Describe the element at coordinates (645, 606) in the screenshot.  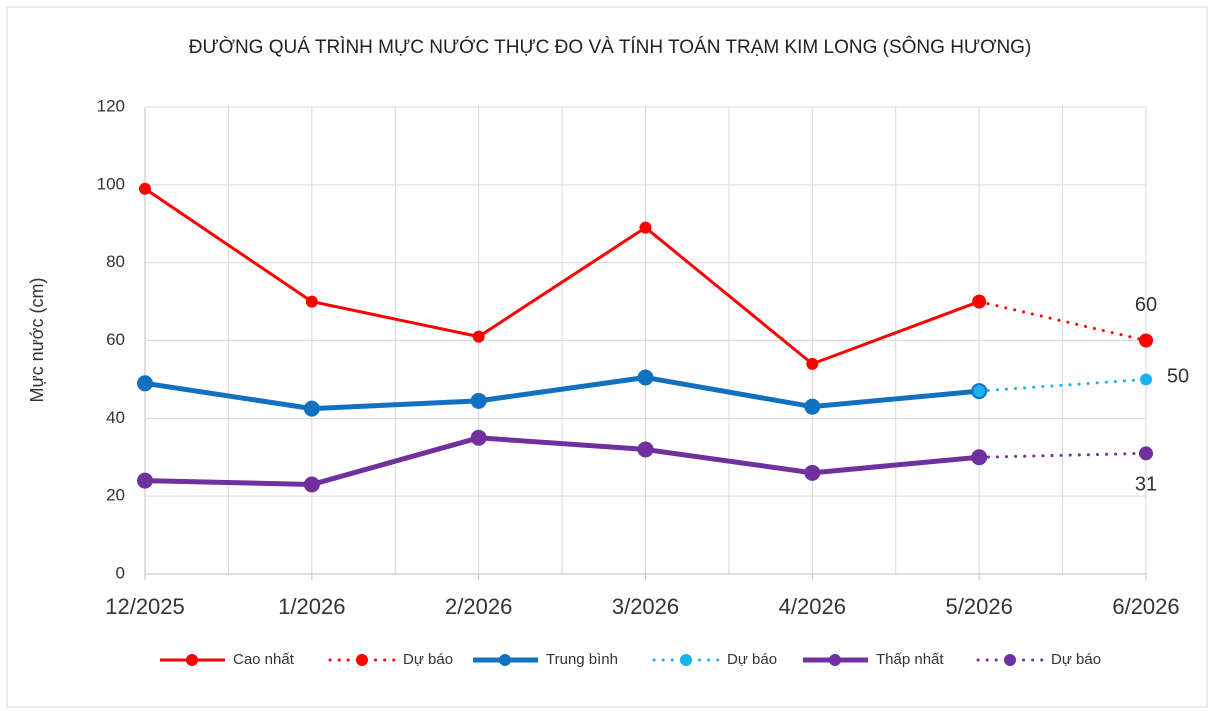
I see `x-tick-label: 3/2026` at that location.